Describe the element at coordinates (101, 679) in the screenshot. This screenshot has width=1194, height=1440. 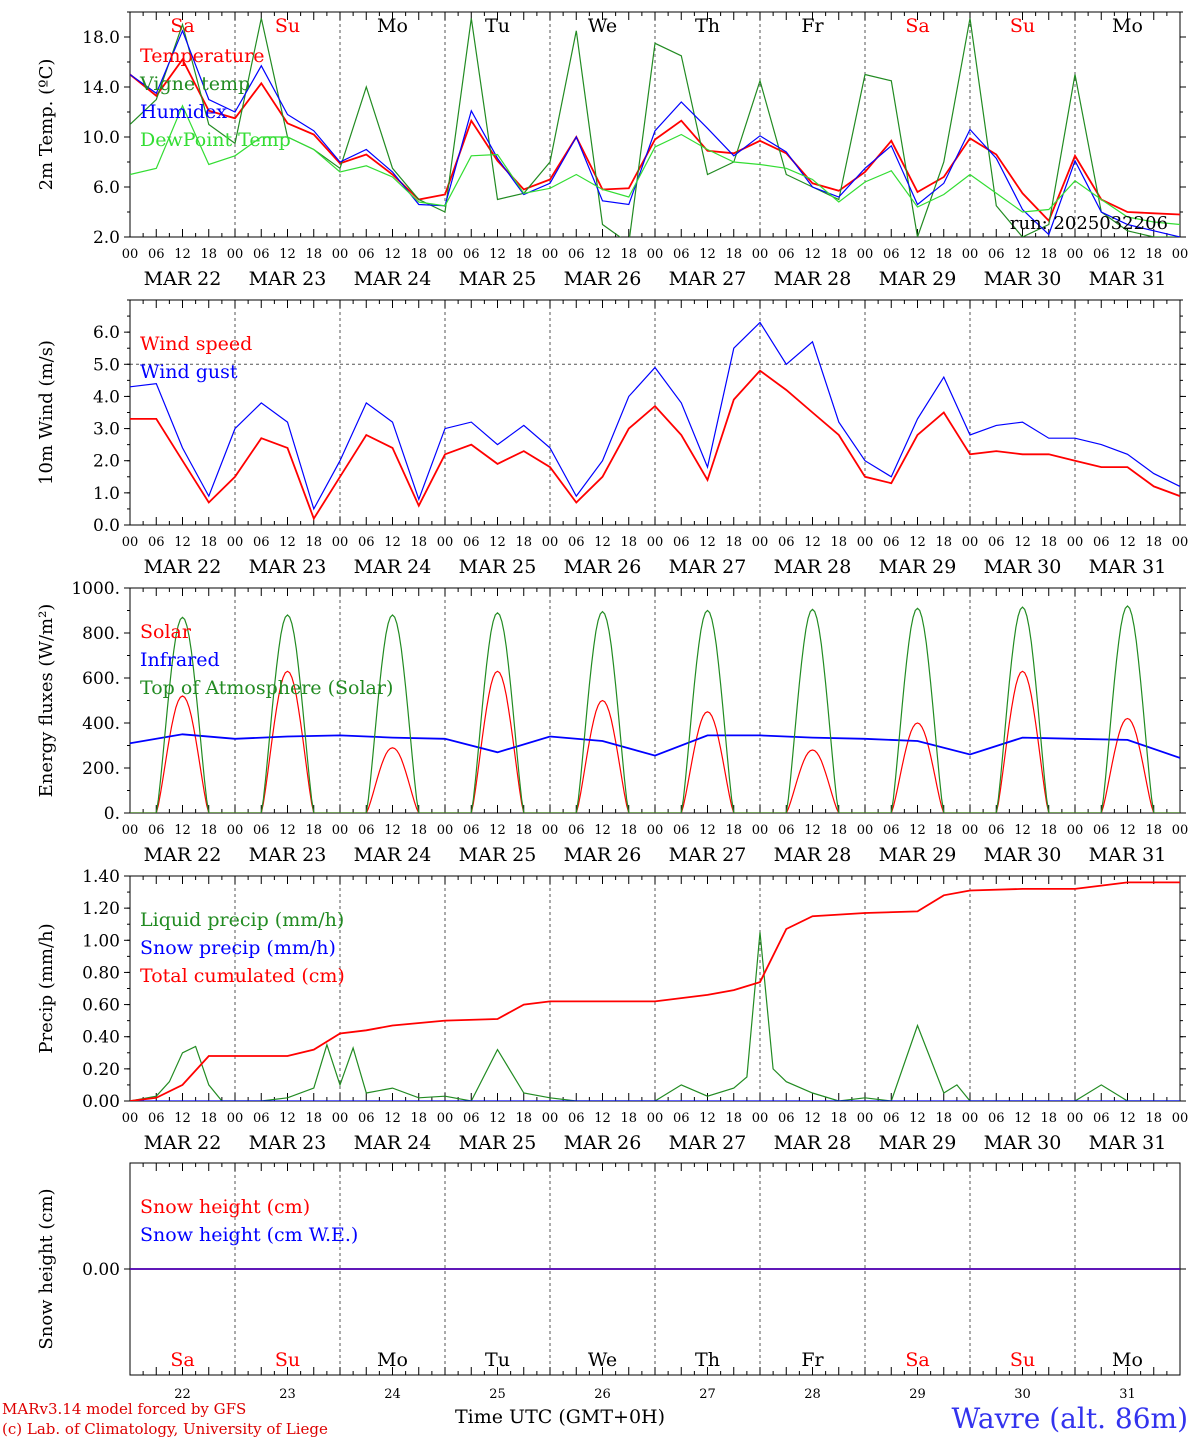
I see `y-tick-label: 600.` at that location.